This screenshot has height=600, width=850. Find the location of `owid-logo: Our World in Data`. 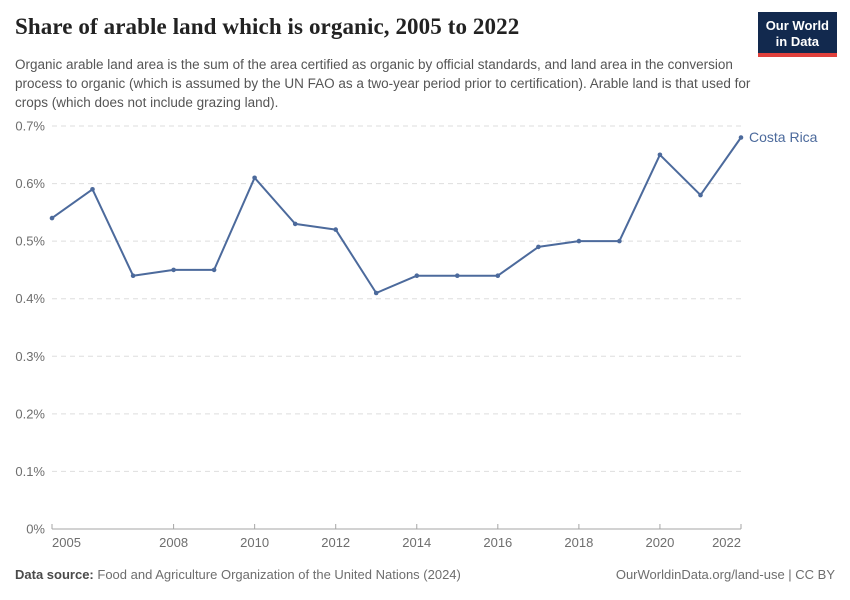

owid-logo: Our World in Data is located at coordinates (797, 34).